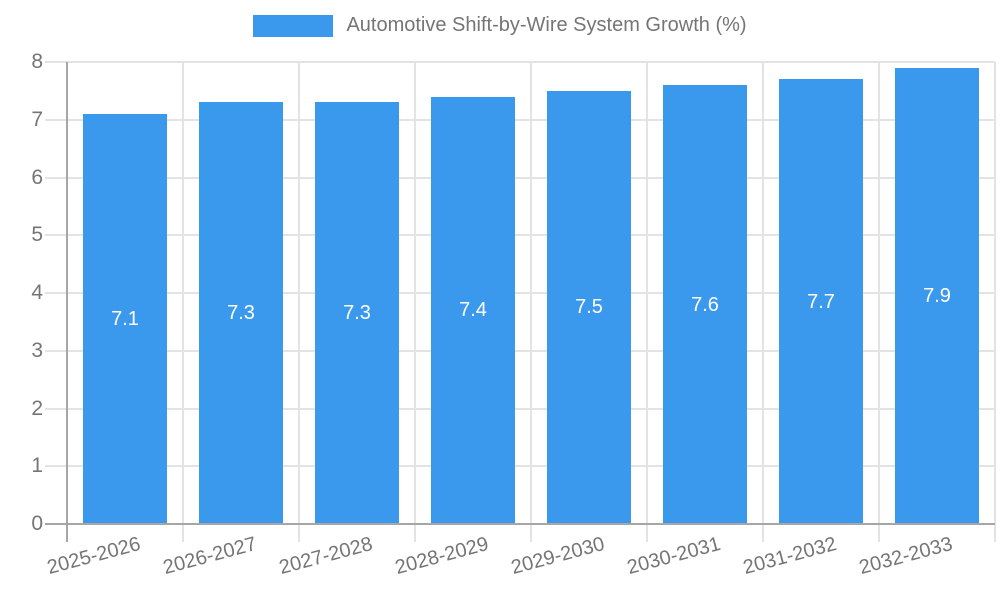 The image size is (1000, 600). I want to click on y-axis-line, so click(67, 302).